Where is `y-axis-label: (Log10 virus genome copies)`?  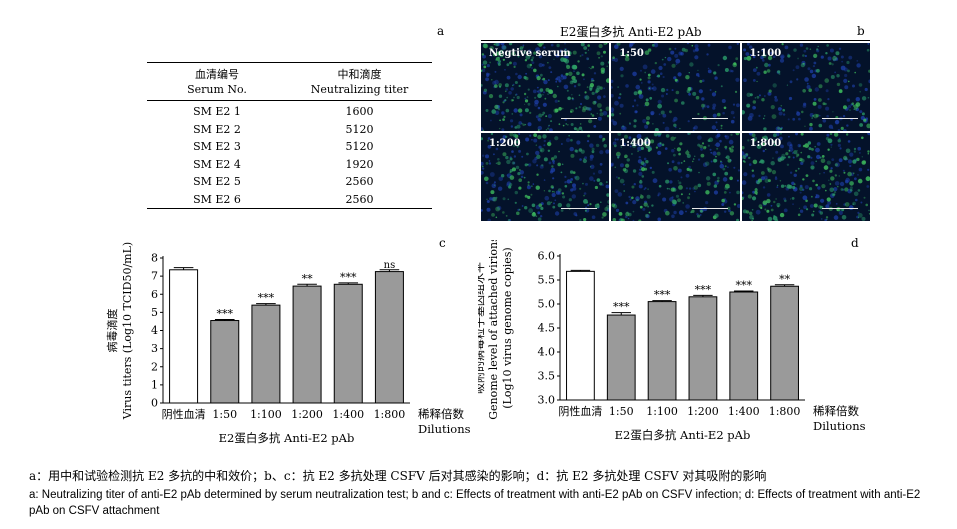
y-axis-label: (Log10 virus genome copies) is located at coordinates (507, 327).